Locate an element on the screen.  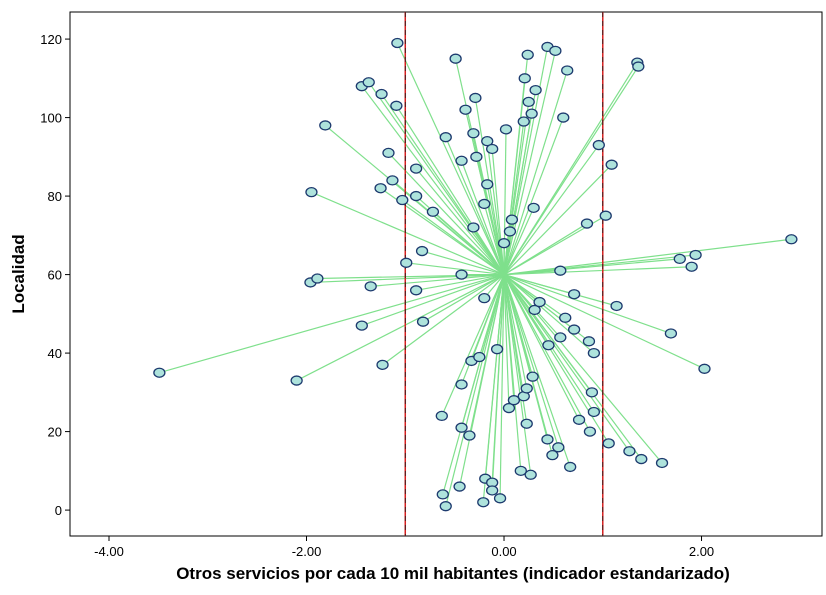
x-tick-label: 0.00 is located at coordinates (503, 551).